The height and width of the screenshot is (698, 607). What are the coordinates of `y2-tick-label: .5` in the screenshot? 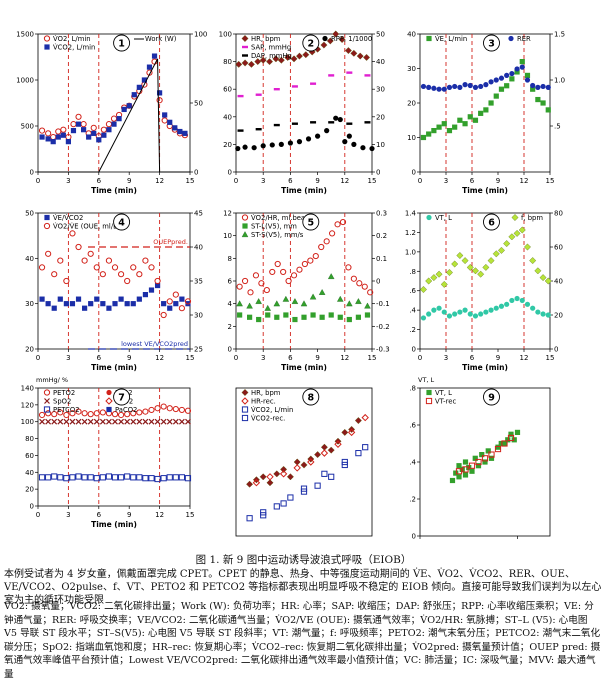 It's located at (557, 127).